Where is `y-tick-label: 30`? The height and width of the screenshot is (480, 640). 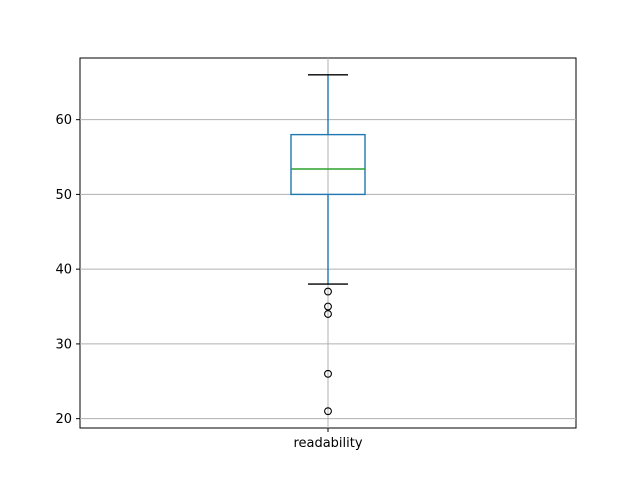
y-tick-label: 30 is located at coordinates (63, 344).